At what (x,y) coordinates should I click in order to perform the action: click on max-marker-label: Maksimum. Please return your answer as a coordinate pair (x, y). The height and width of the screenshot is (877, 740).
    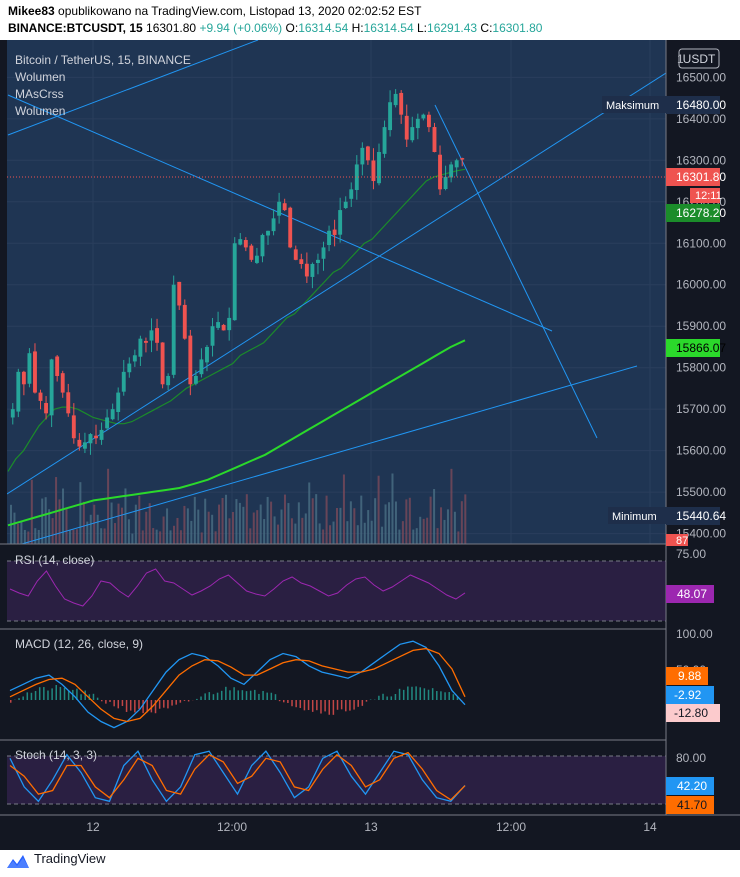
    Looking at the image, I should click on (632, 106).